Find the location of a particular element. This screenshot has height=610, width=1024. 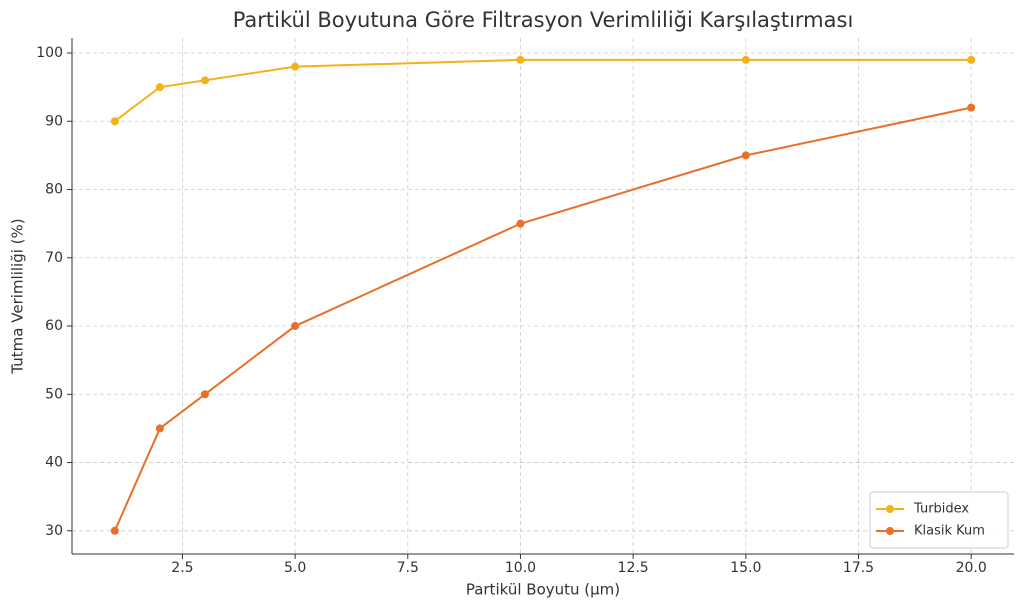

x-tick-label: 15.0 is located at coordinates (745, 568).